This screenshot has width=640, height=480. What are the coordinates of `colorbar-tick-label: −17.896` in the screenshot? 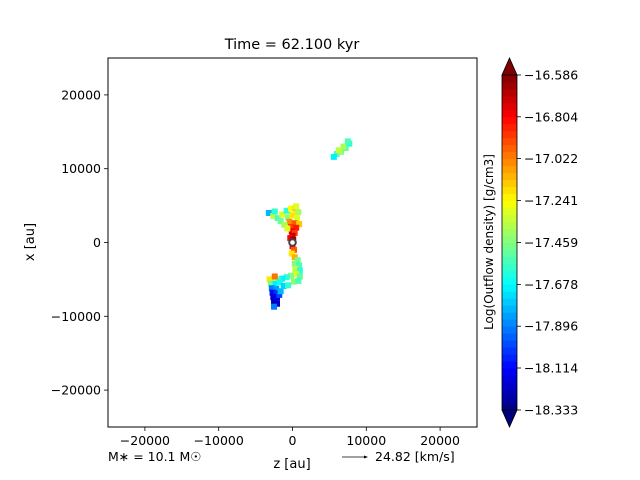 It's located at (551, 326).